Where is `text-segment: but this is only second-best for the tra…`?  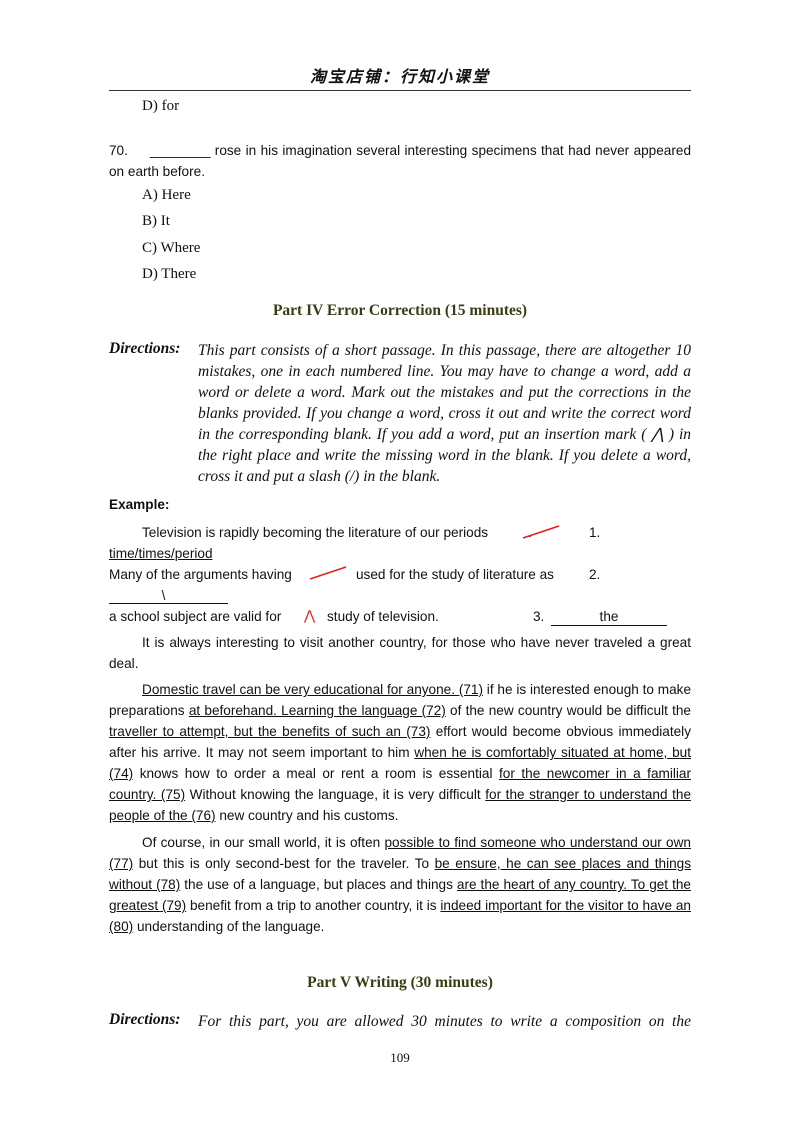
text-segment: but this is only second-best for the tra… is located at coordinates (284, 863).